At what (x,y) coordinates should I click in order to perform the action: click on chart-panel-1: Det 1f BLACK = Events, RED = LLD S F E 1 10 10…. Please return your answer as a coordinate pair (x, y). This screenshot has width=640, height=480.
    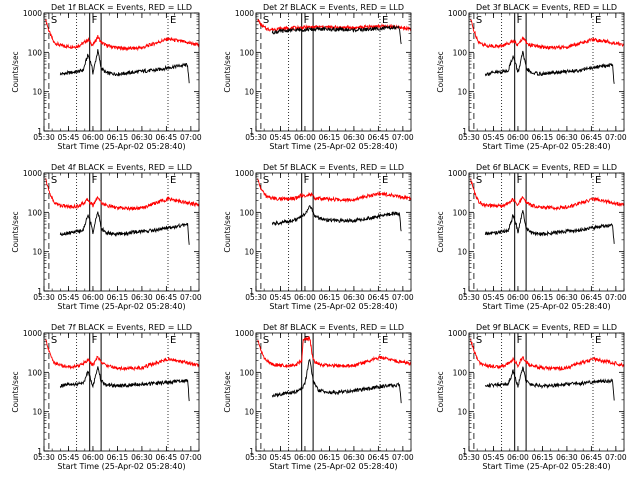
    Looking at the image, I should click on (106, 77).